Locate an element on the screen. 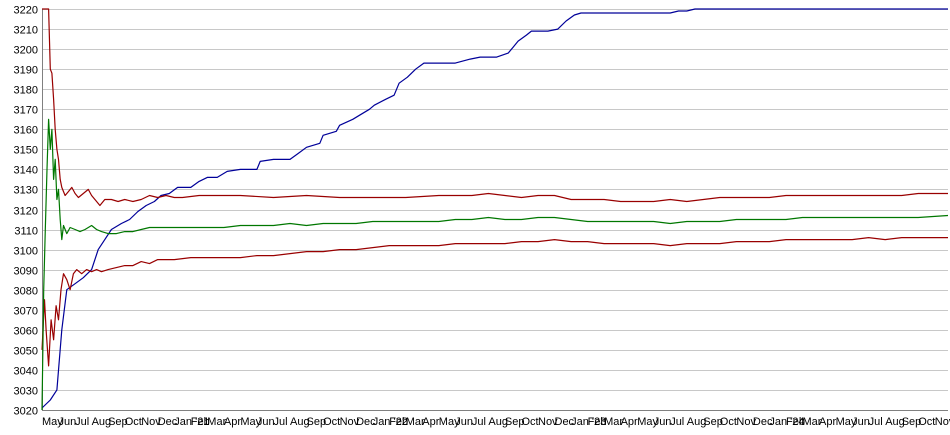 This screenshot has width=950, height=435. y-tick-label-3040: 3040 is located at coordinates (26, 372).